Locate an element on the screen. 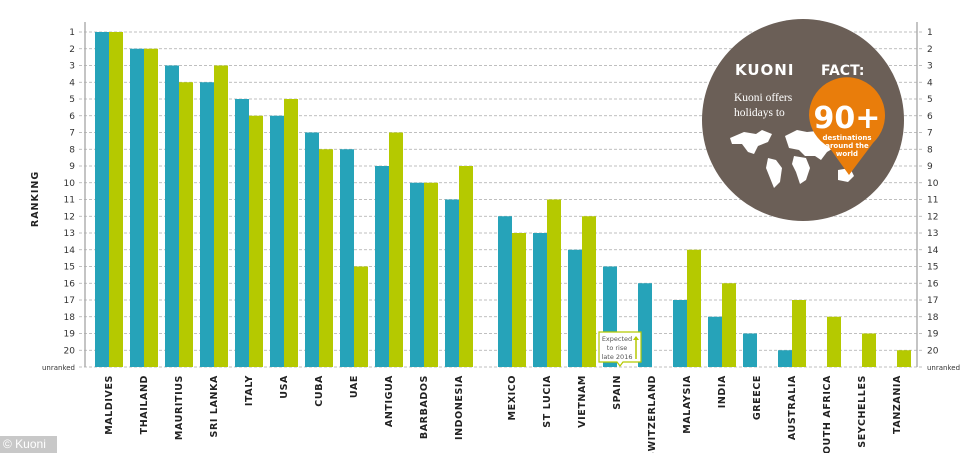 The height and width of the screenshot is (453, 962). y-tick-label-left: 11 is located at coordinates (69, 201).